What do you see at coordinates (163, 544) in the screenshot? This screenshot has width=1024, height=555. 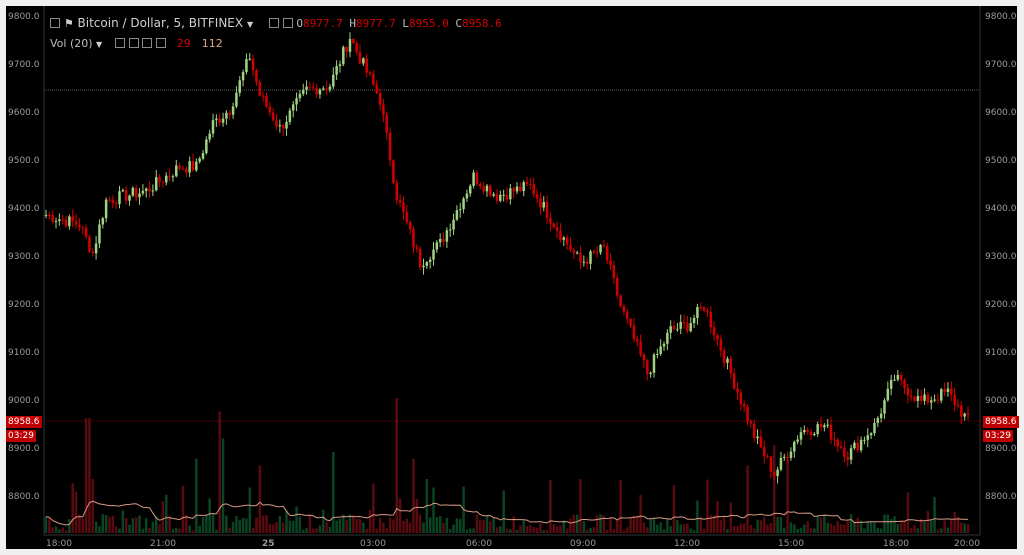 I see `x-tick-label: 21:00` at bounding box center [163, 544].